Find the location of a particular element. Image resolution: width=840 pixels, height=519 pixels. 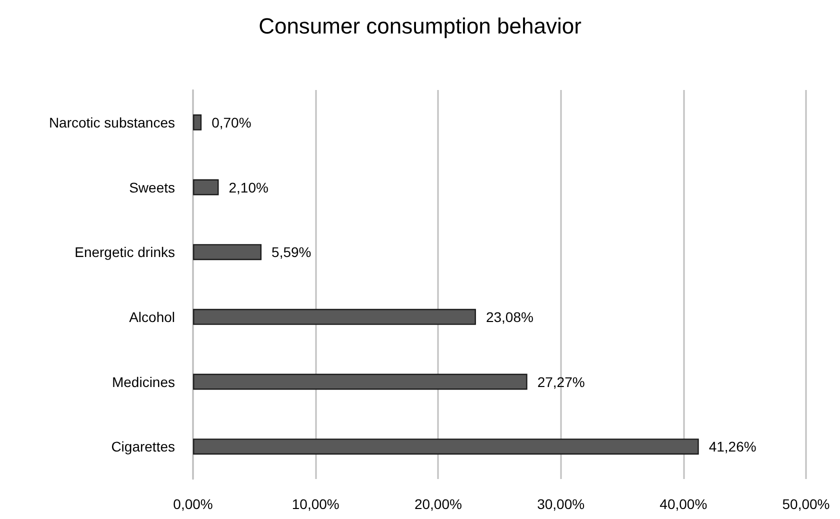

x-tick-label: 0,00% is located at coordinates (193, 504).